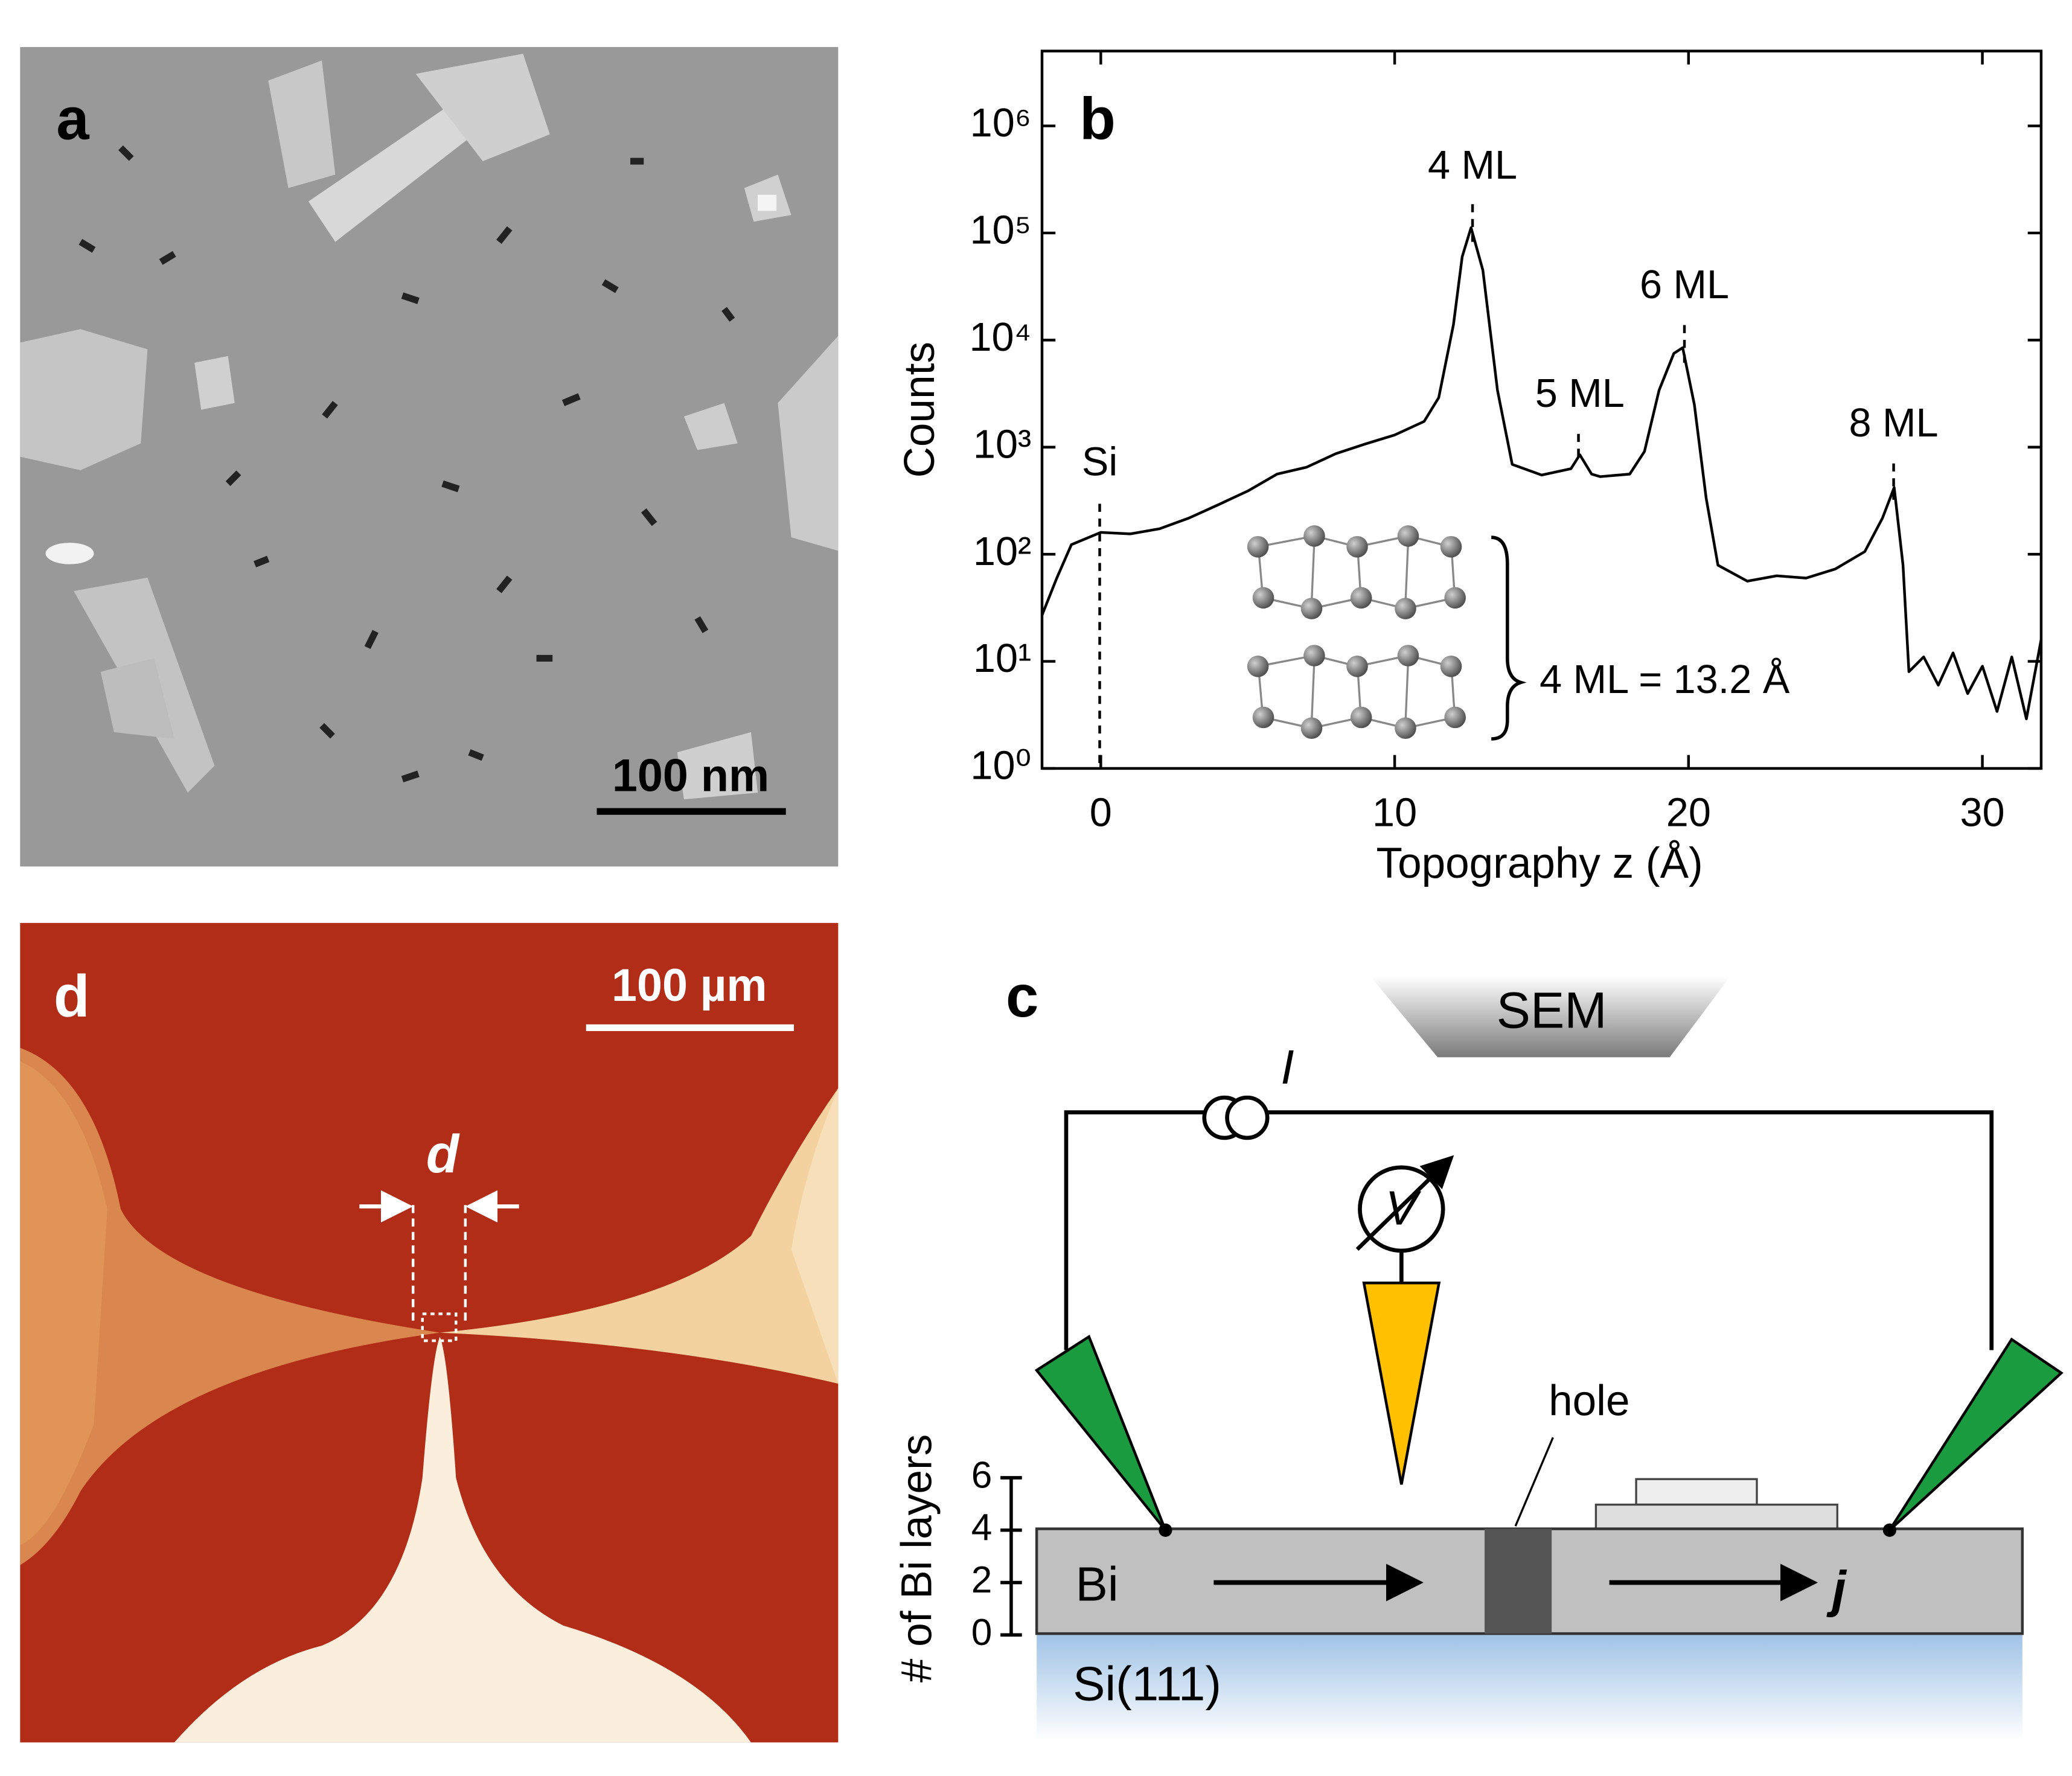 This screenshot has height=1776, width=2072. Describe the element at coordinates (1580, 393) in the screenshot. I see `annotation: 5 ML` at that location.